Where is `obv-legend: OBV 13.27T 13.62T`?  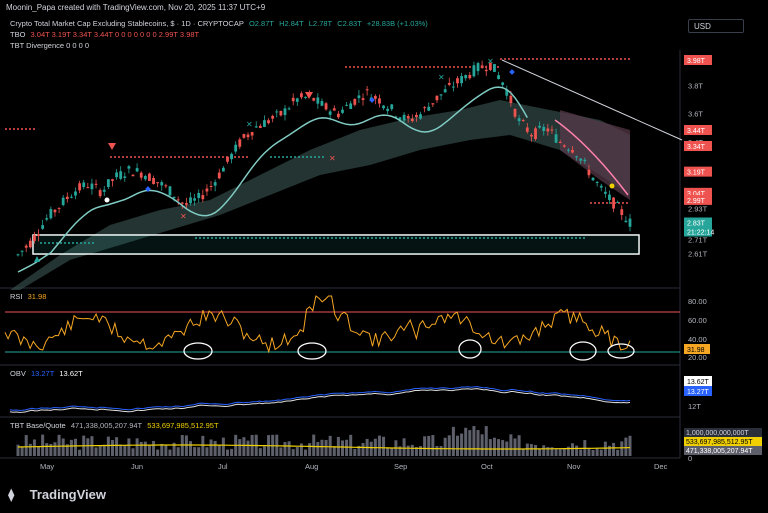
obv-legend: OBV 13.27T 13.62T is located at coordinates (48, 373).